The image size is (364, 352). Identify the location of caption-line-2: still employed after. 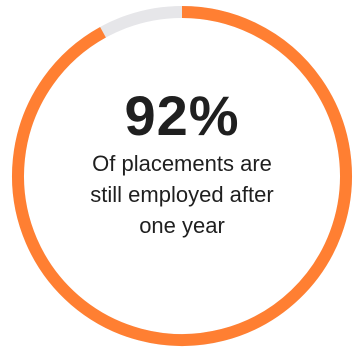
(182, 194).